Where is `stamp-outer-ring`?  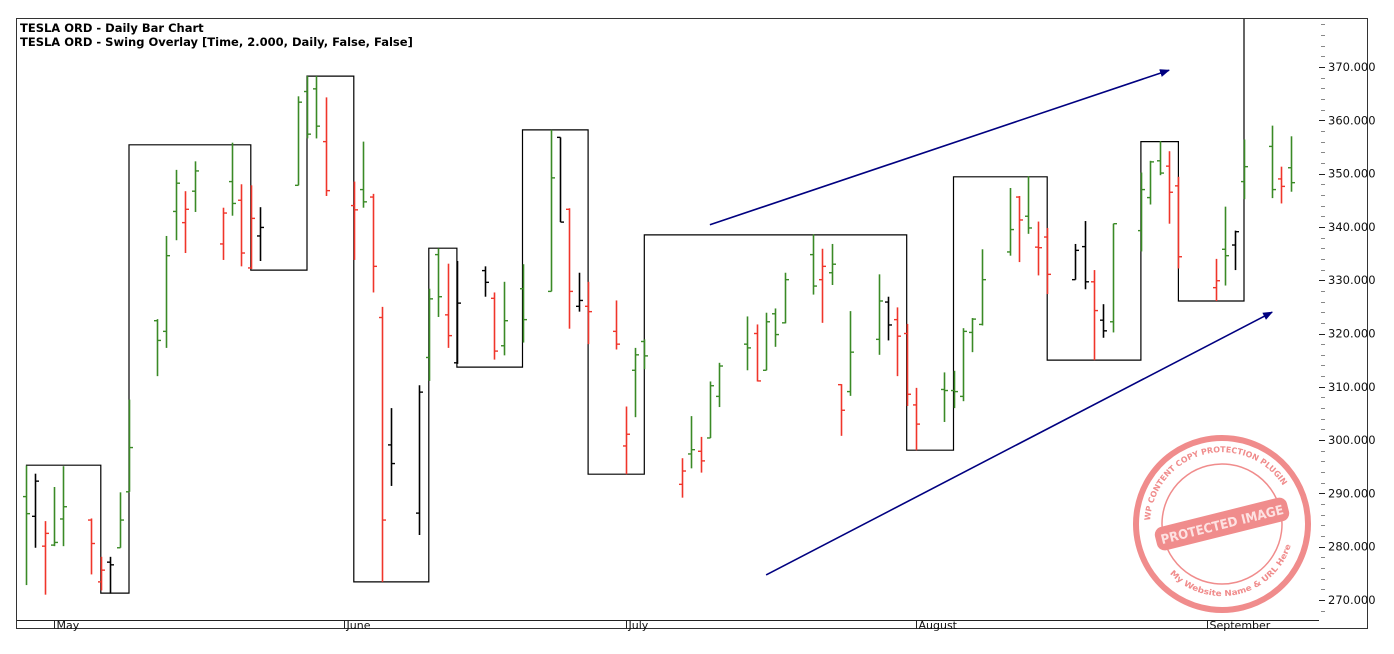
stamp-outer-ring is located at coordinates (1222, 524).